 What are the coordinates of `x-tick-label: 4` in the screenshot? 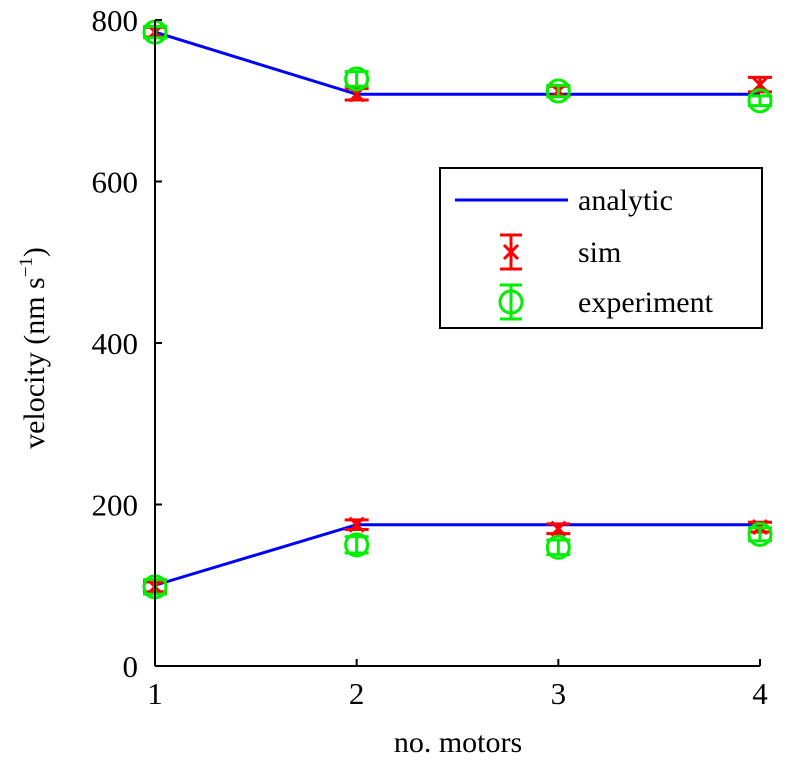 It's located at (760, 693).